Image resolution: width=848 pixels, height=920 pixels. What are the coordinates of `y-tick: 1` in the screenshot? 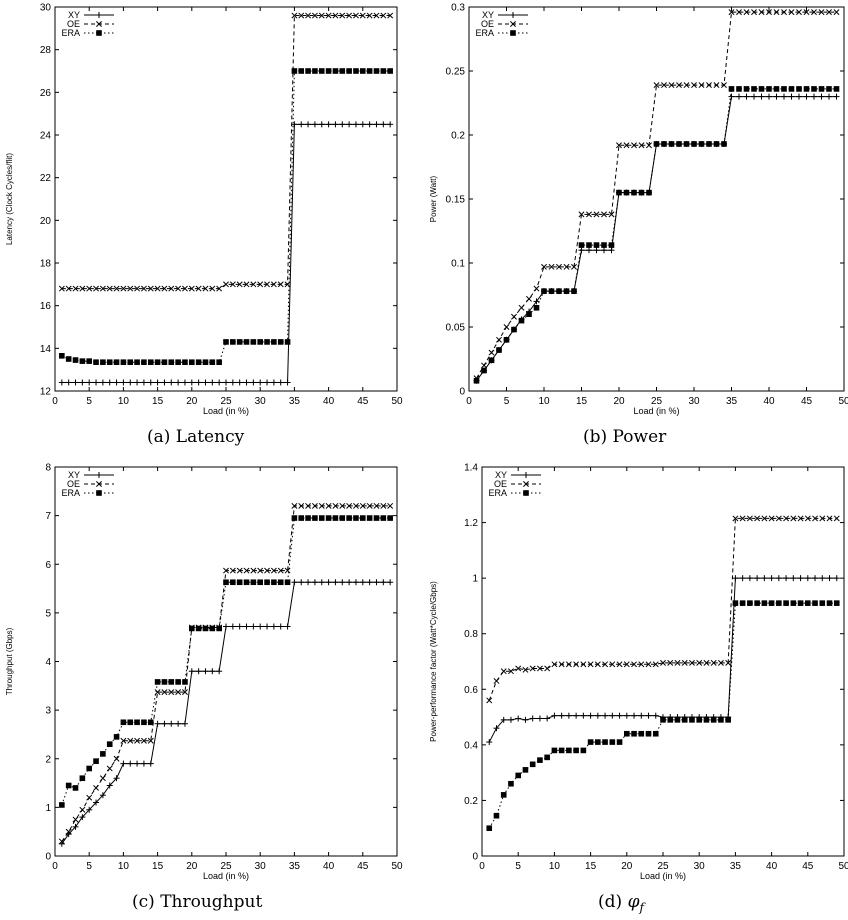 It's located at (658, 579).